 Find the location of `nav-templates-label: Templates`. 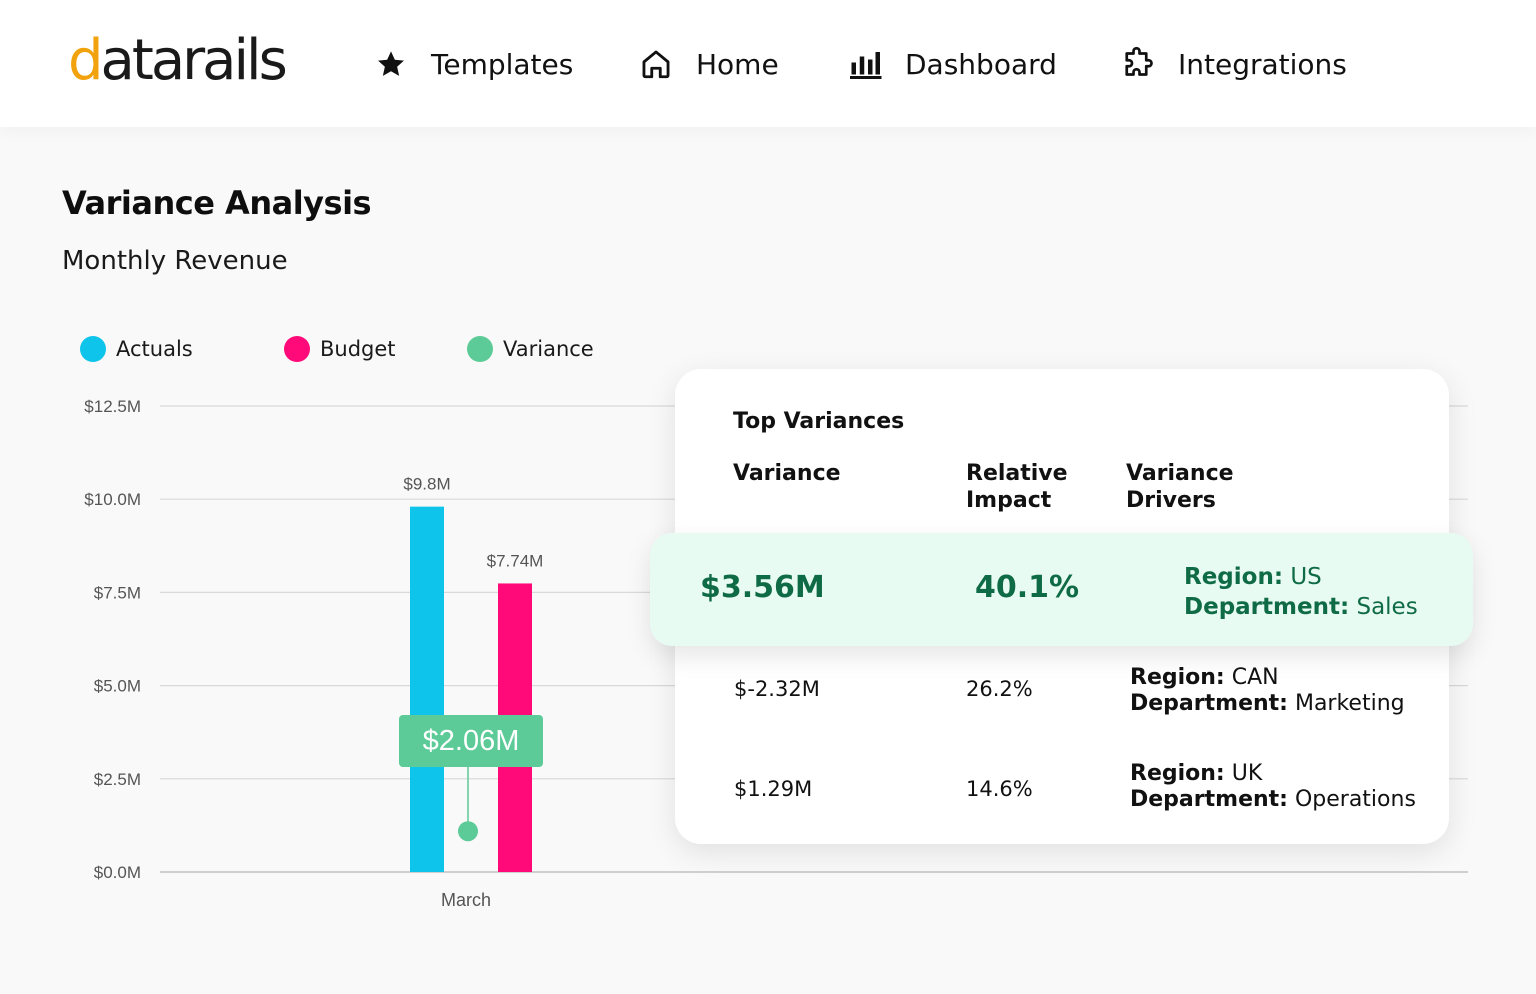

nav-templates-label: Templates is located at coordinates (502, 64).